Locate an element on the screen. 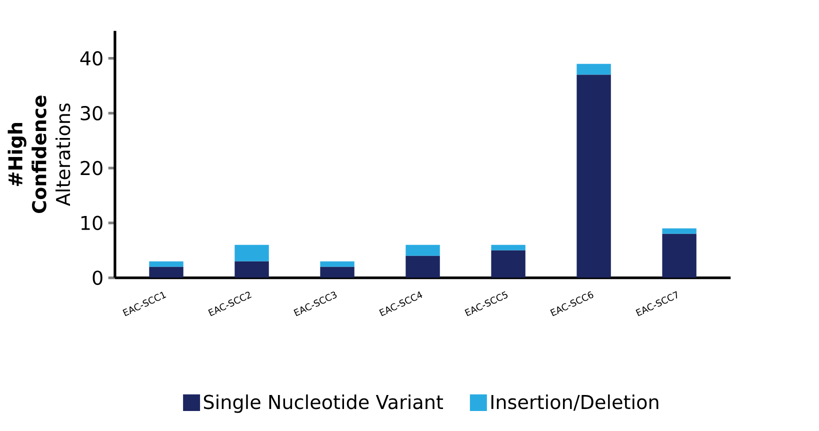 Image resolution: width=819 pixels, height=431 pixels. y-tick-label: 20 is located at coordinates (91, 168).